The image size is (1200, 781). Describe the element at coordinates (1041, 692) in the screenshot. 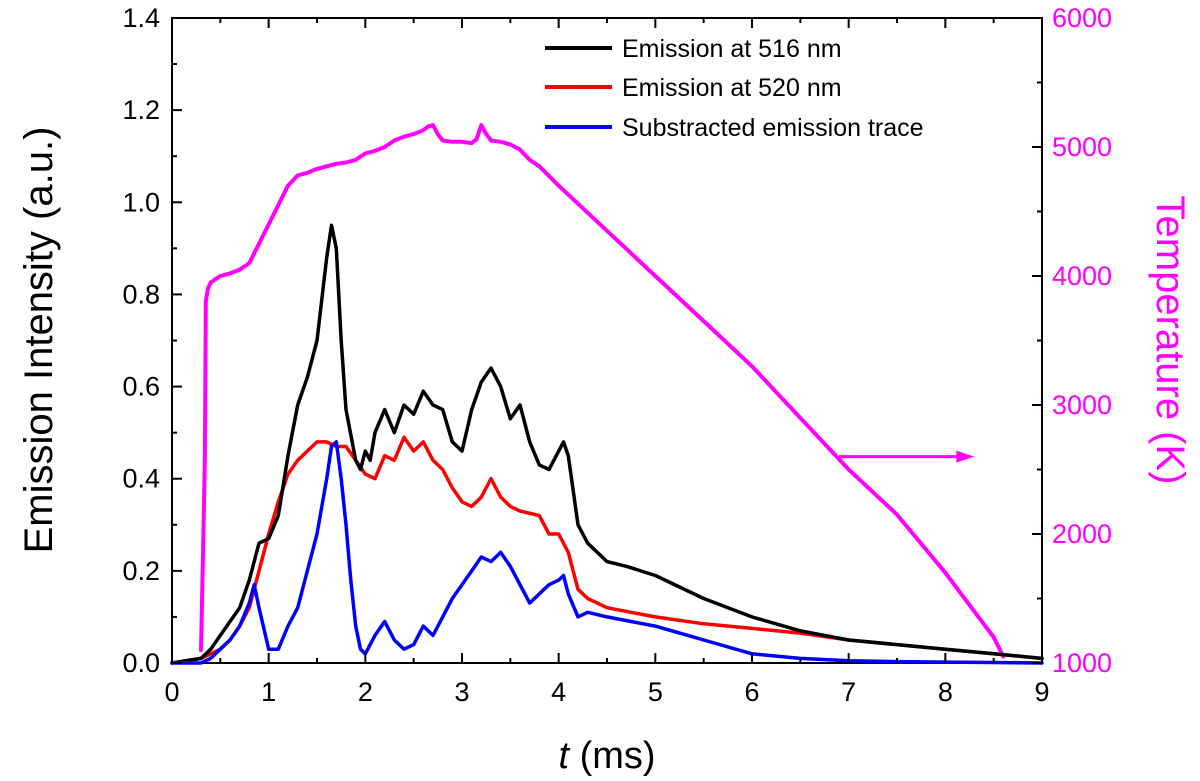

I see `x-tick-label: 9` at that location.